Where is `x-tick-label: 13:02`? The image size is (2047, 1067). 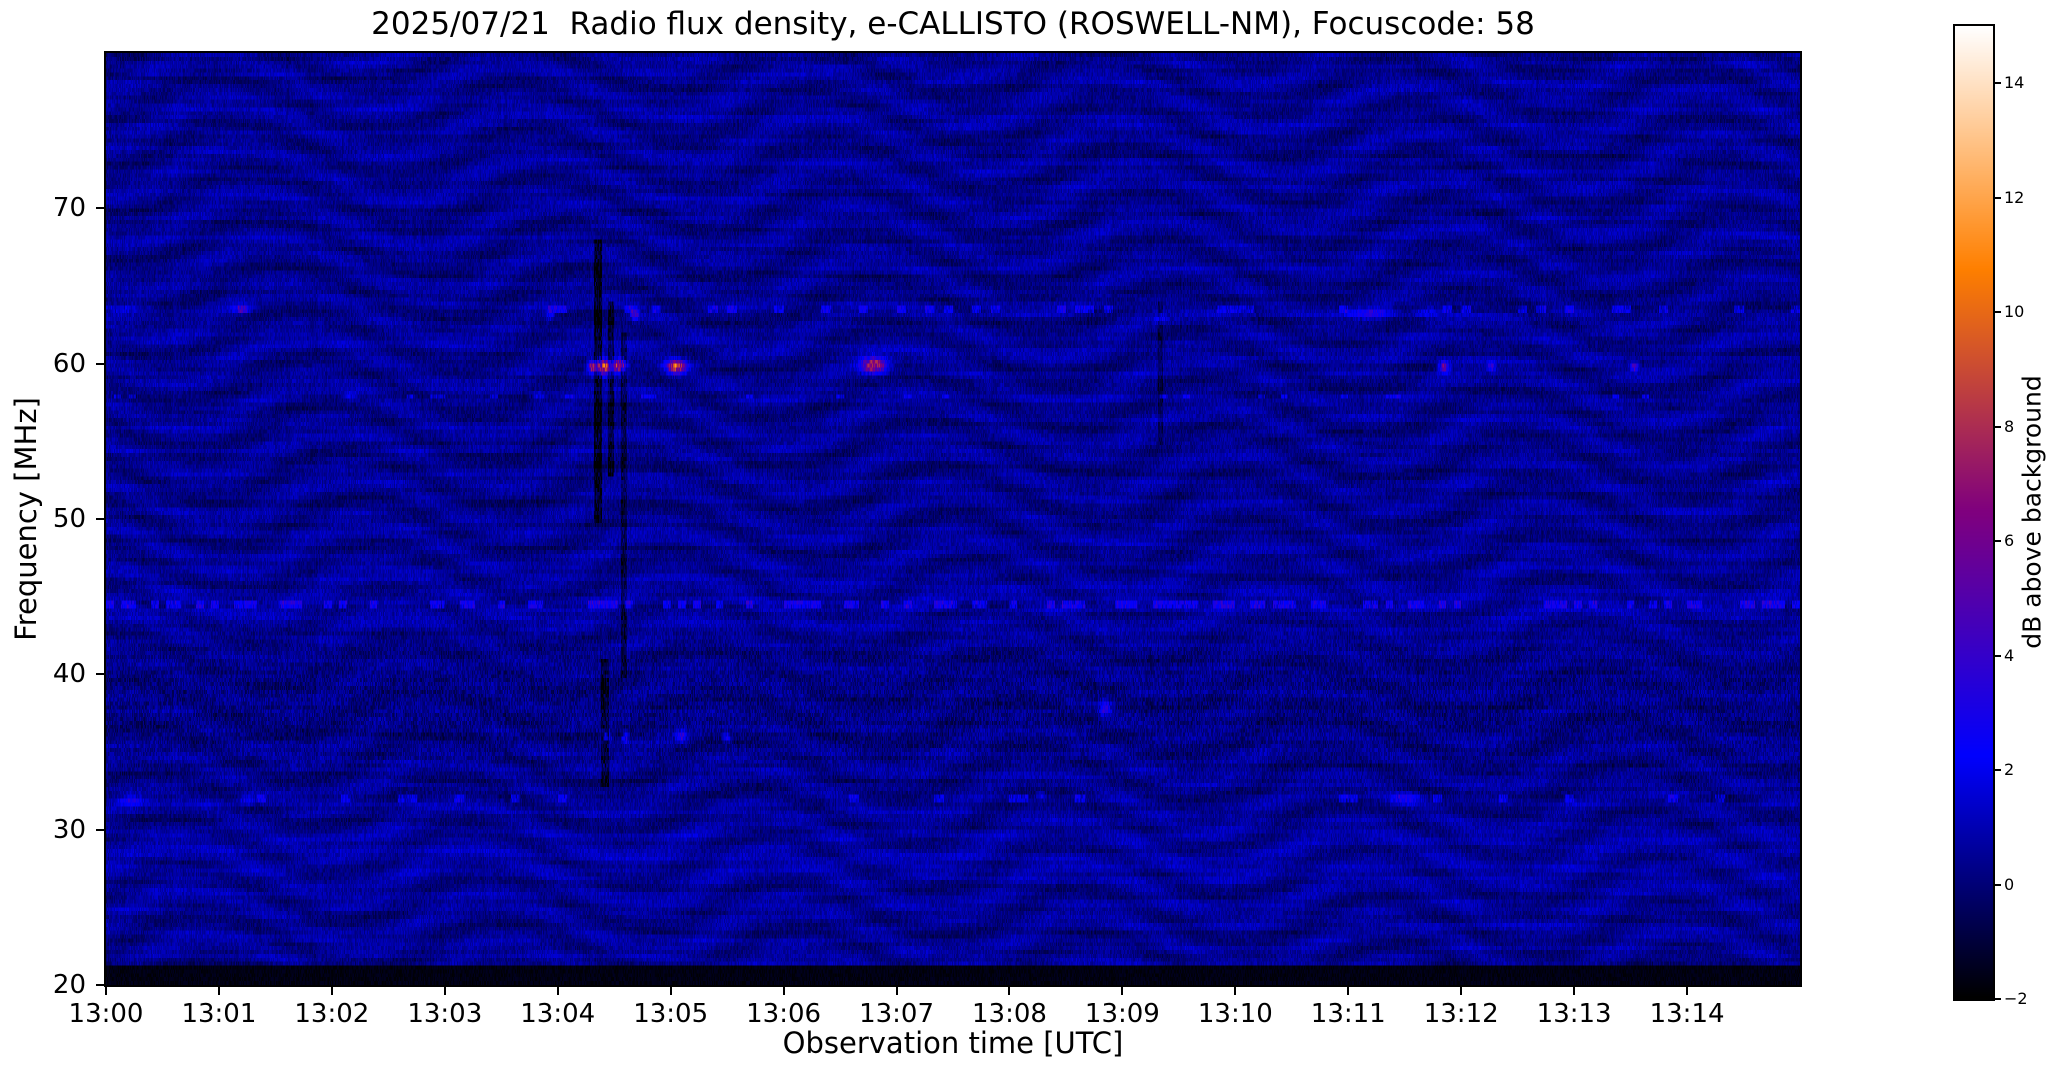 x-tick-label: 13:02 is located at coordinates (332, 1014).